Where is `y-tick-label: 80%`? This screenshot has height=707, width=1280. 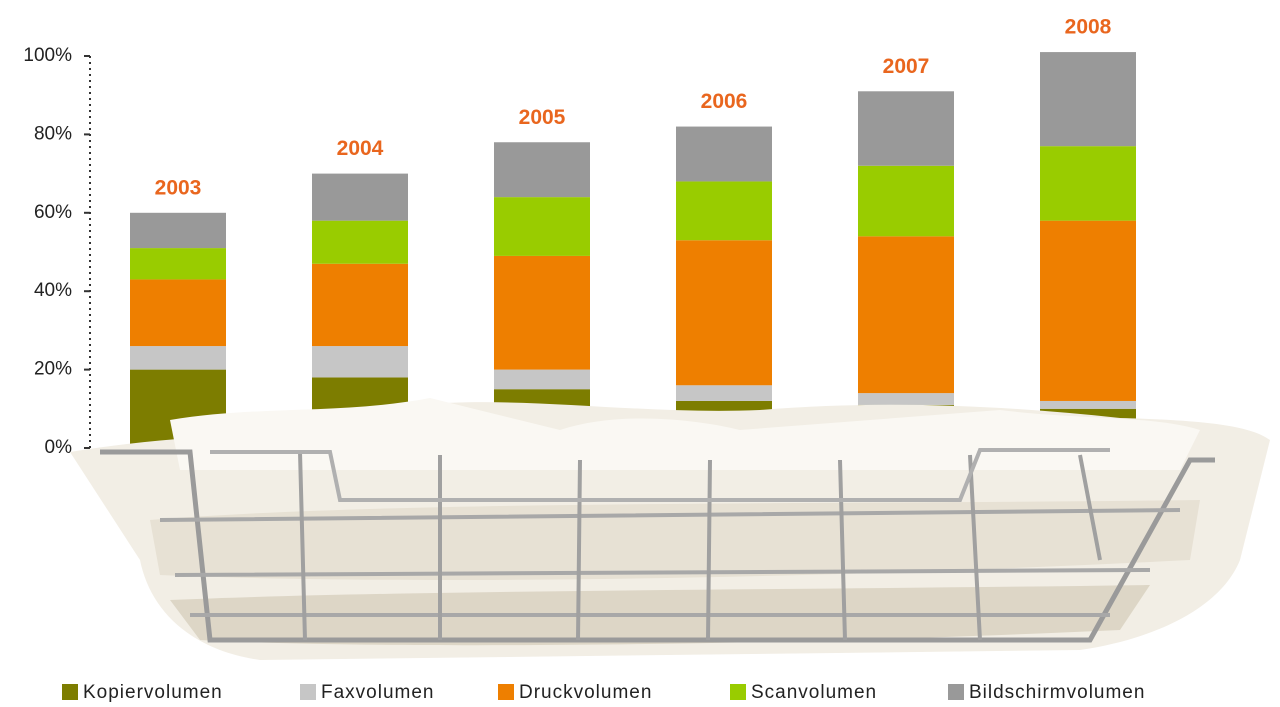 y-tick-label: 80% is located at coordinates (53, 133).